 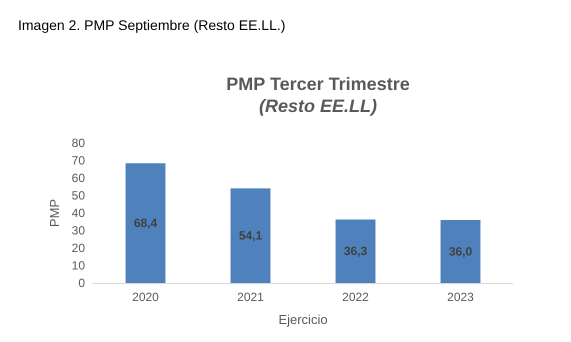 I want to click on x-tick-label: 2023, so click(x=460, y=297).